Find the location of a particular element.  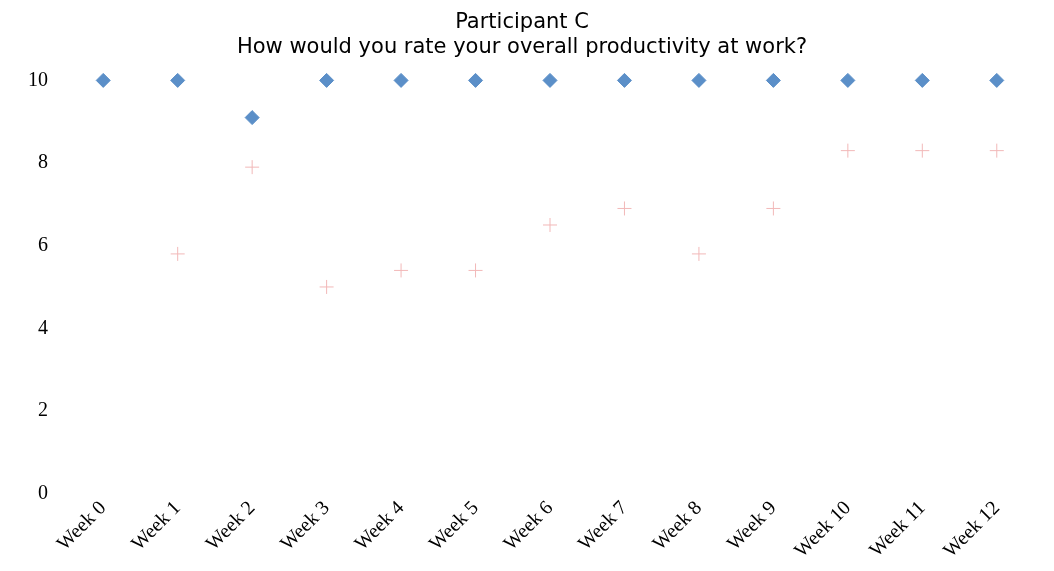

y-tick-label: 6 is located at coordinates (43, 243).